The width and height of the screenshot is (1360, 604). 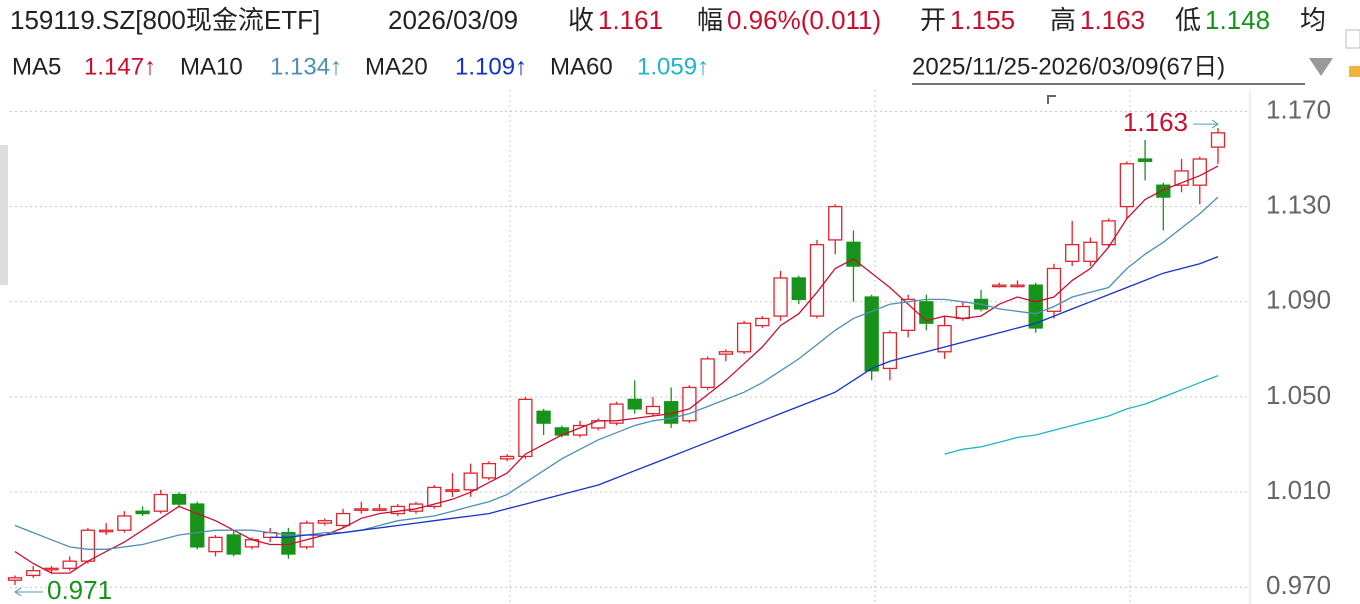 What do you see at coordinates (630, 20) in the screenshot?
I see `close-value: 1.161` at bounding box center [630, 20].